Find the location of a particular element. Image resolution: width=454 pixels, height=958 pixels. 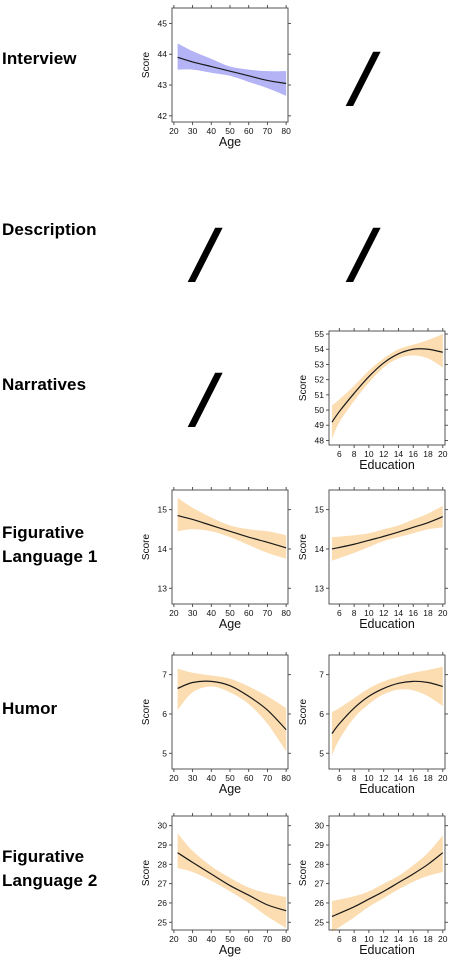

row-label-interview: Interview is located at coordinates (39, 59).